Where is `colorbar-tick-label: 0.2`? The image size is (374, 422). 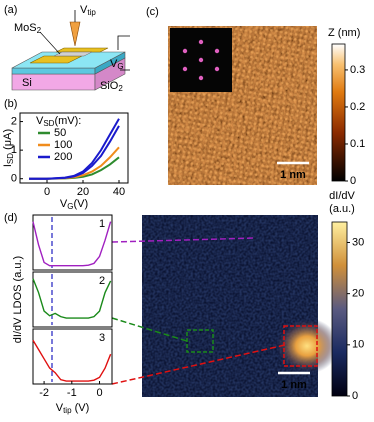
colorbar-tick-label: 0.2 is located at coordinates (357, 107).